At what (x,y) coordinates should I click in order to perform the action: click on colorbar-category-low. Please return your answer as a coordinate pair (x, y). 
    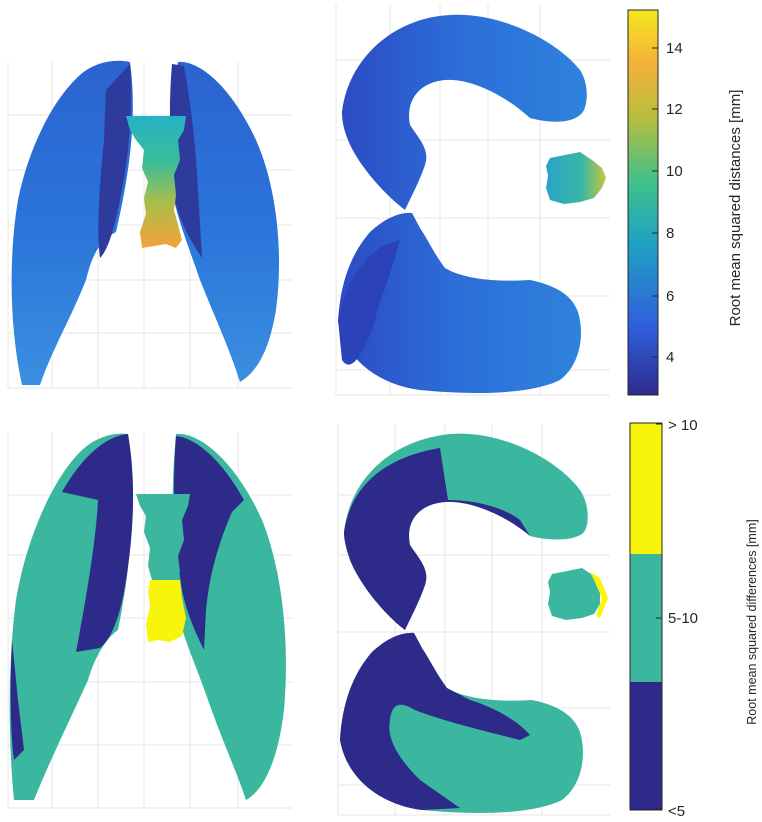
    Looking at the image, I should click on (646, 746).